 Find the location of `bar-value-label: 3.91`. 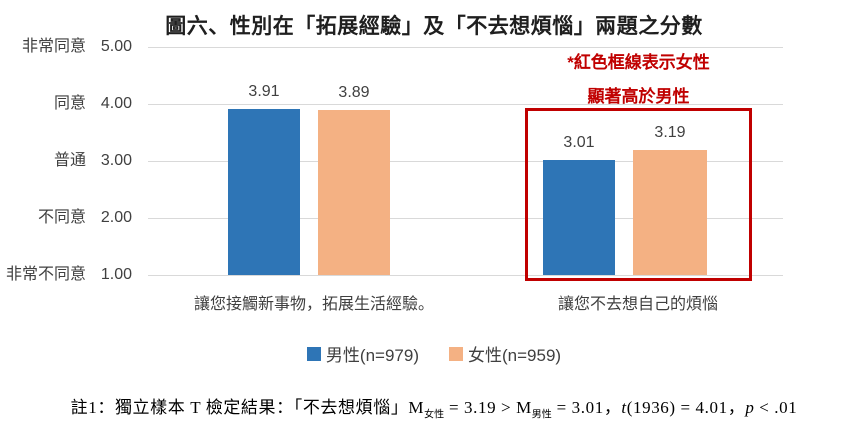

bar-value-label: 3.91 is located at coordinates (264, 91).